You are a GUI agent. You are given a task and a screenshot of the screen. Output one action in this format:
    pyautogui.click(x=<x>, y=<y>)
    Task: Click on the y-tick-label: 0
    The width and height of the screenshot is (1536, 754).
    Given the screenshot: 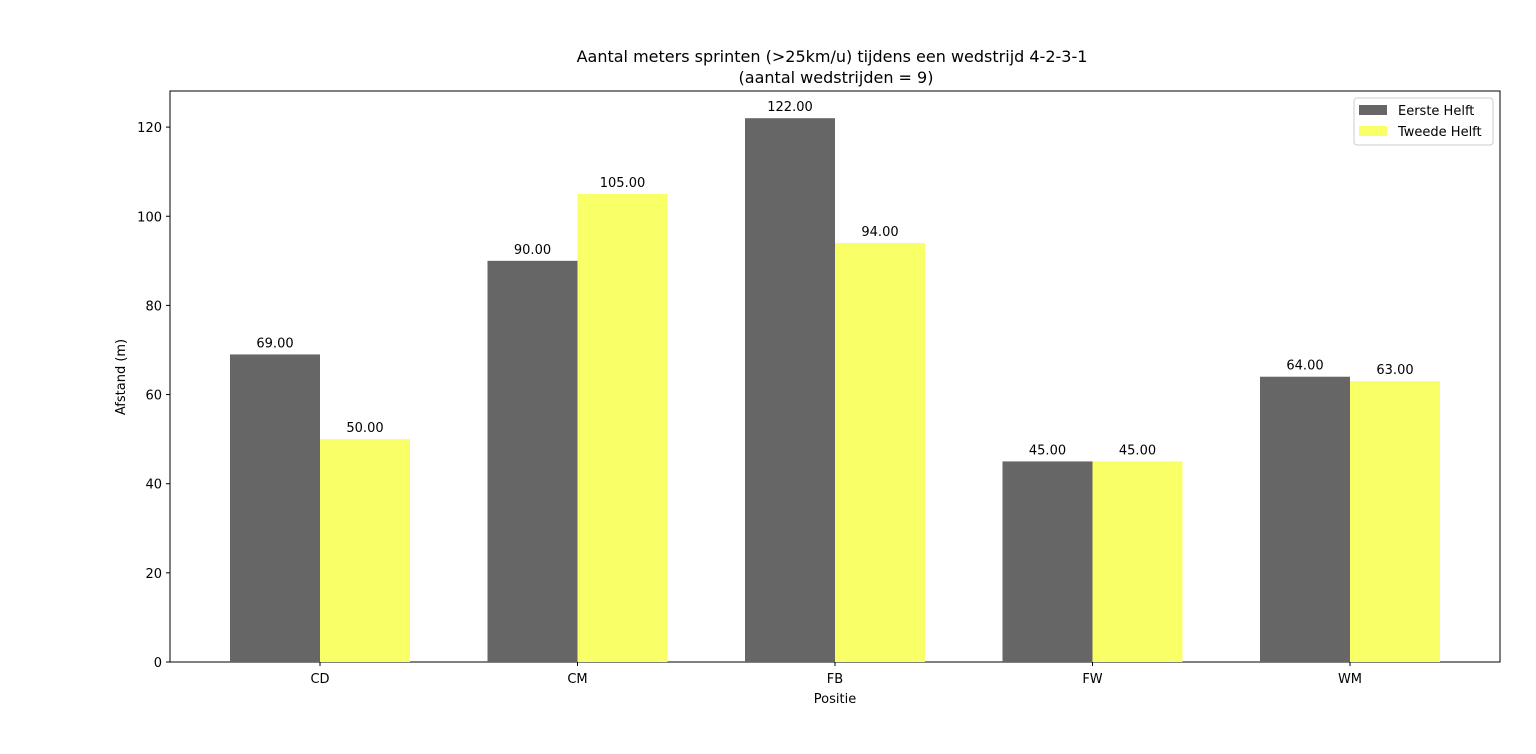 What is the action you would take?
    pyautogui.click(x=158, y=663)
    